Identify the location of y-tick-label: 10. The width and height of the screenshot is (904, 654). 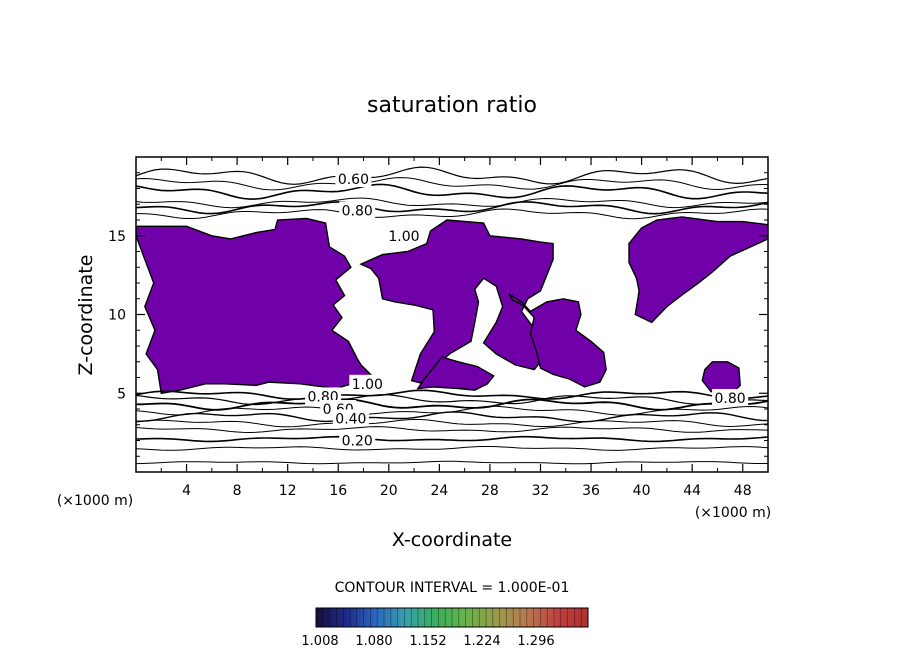
(117, 316).